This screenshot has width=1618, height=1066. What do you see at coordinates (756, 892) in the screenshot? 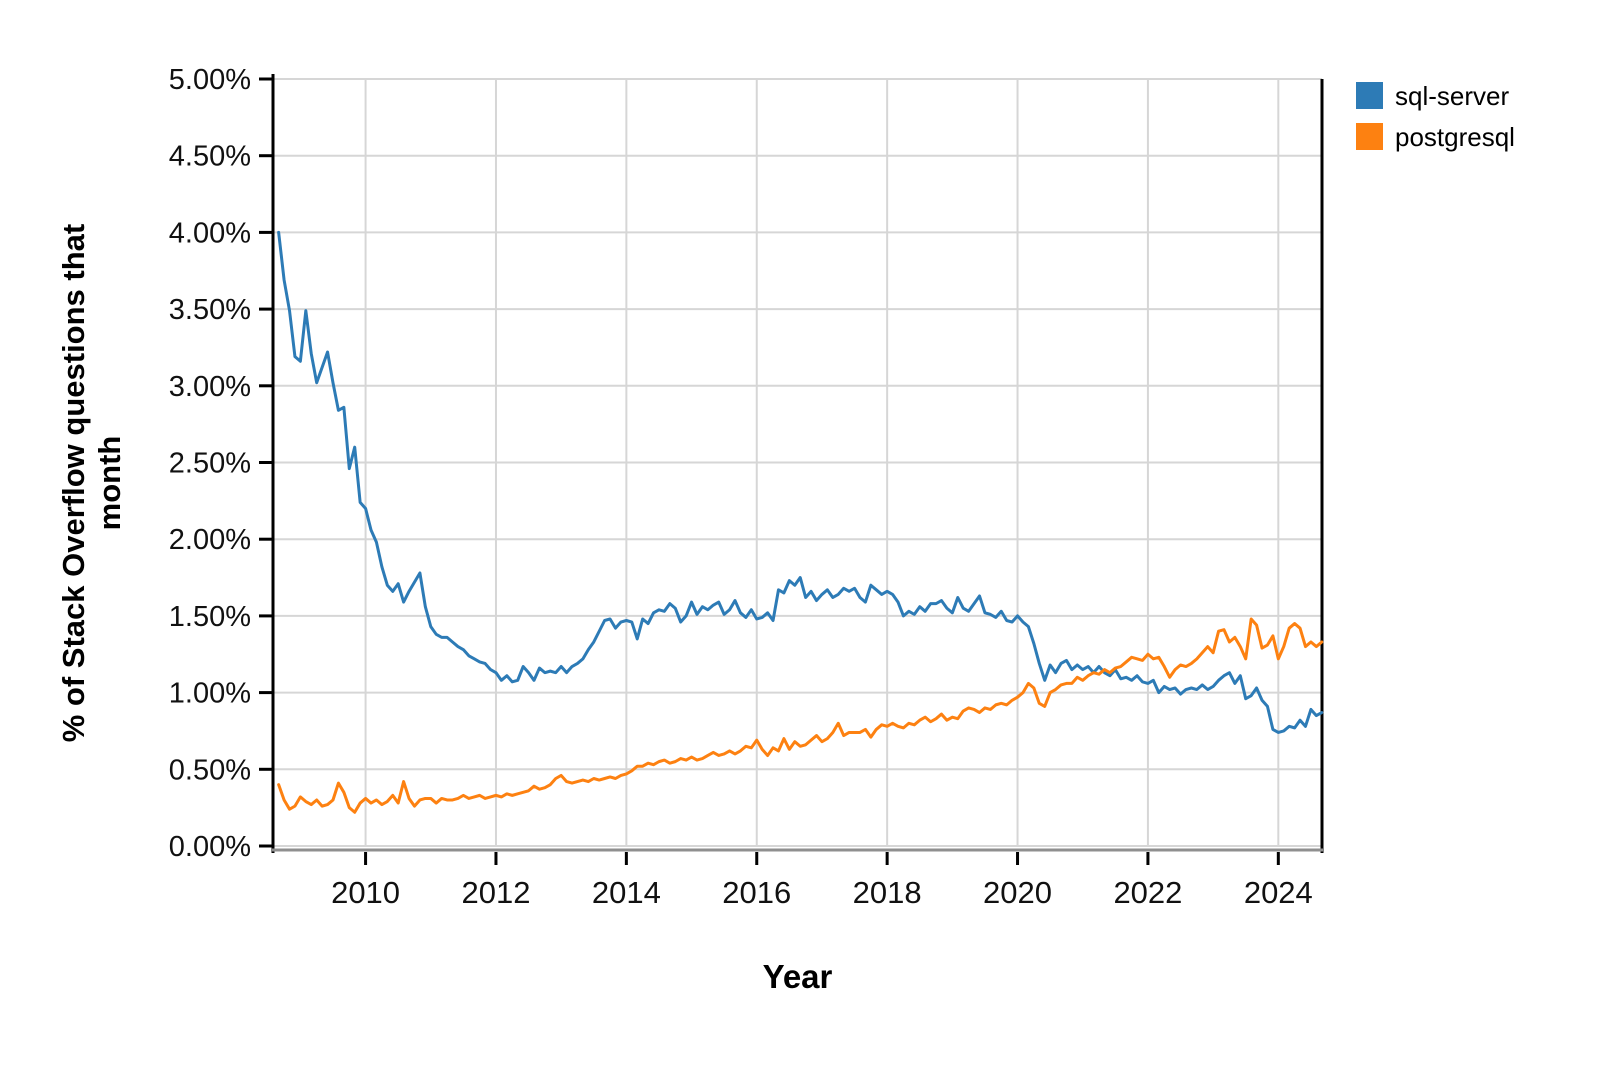
I see `x-tick-label: 2016` at bounding box center [756, 892].